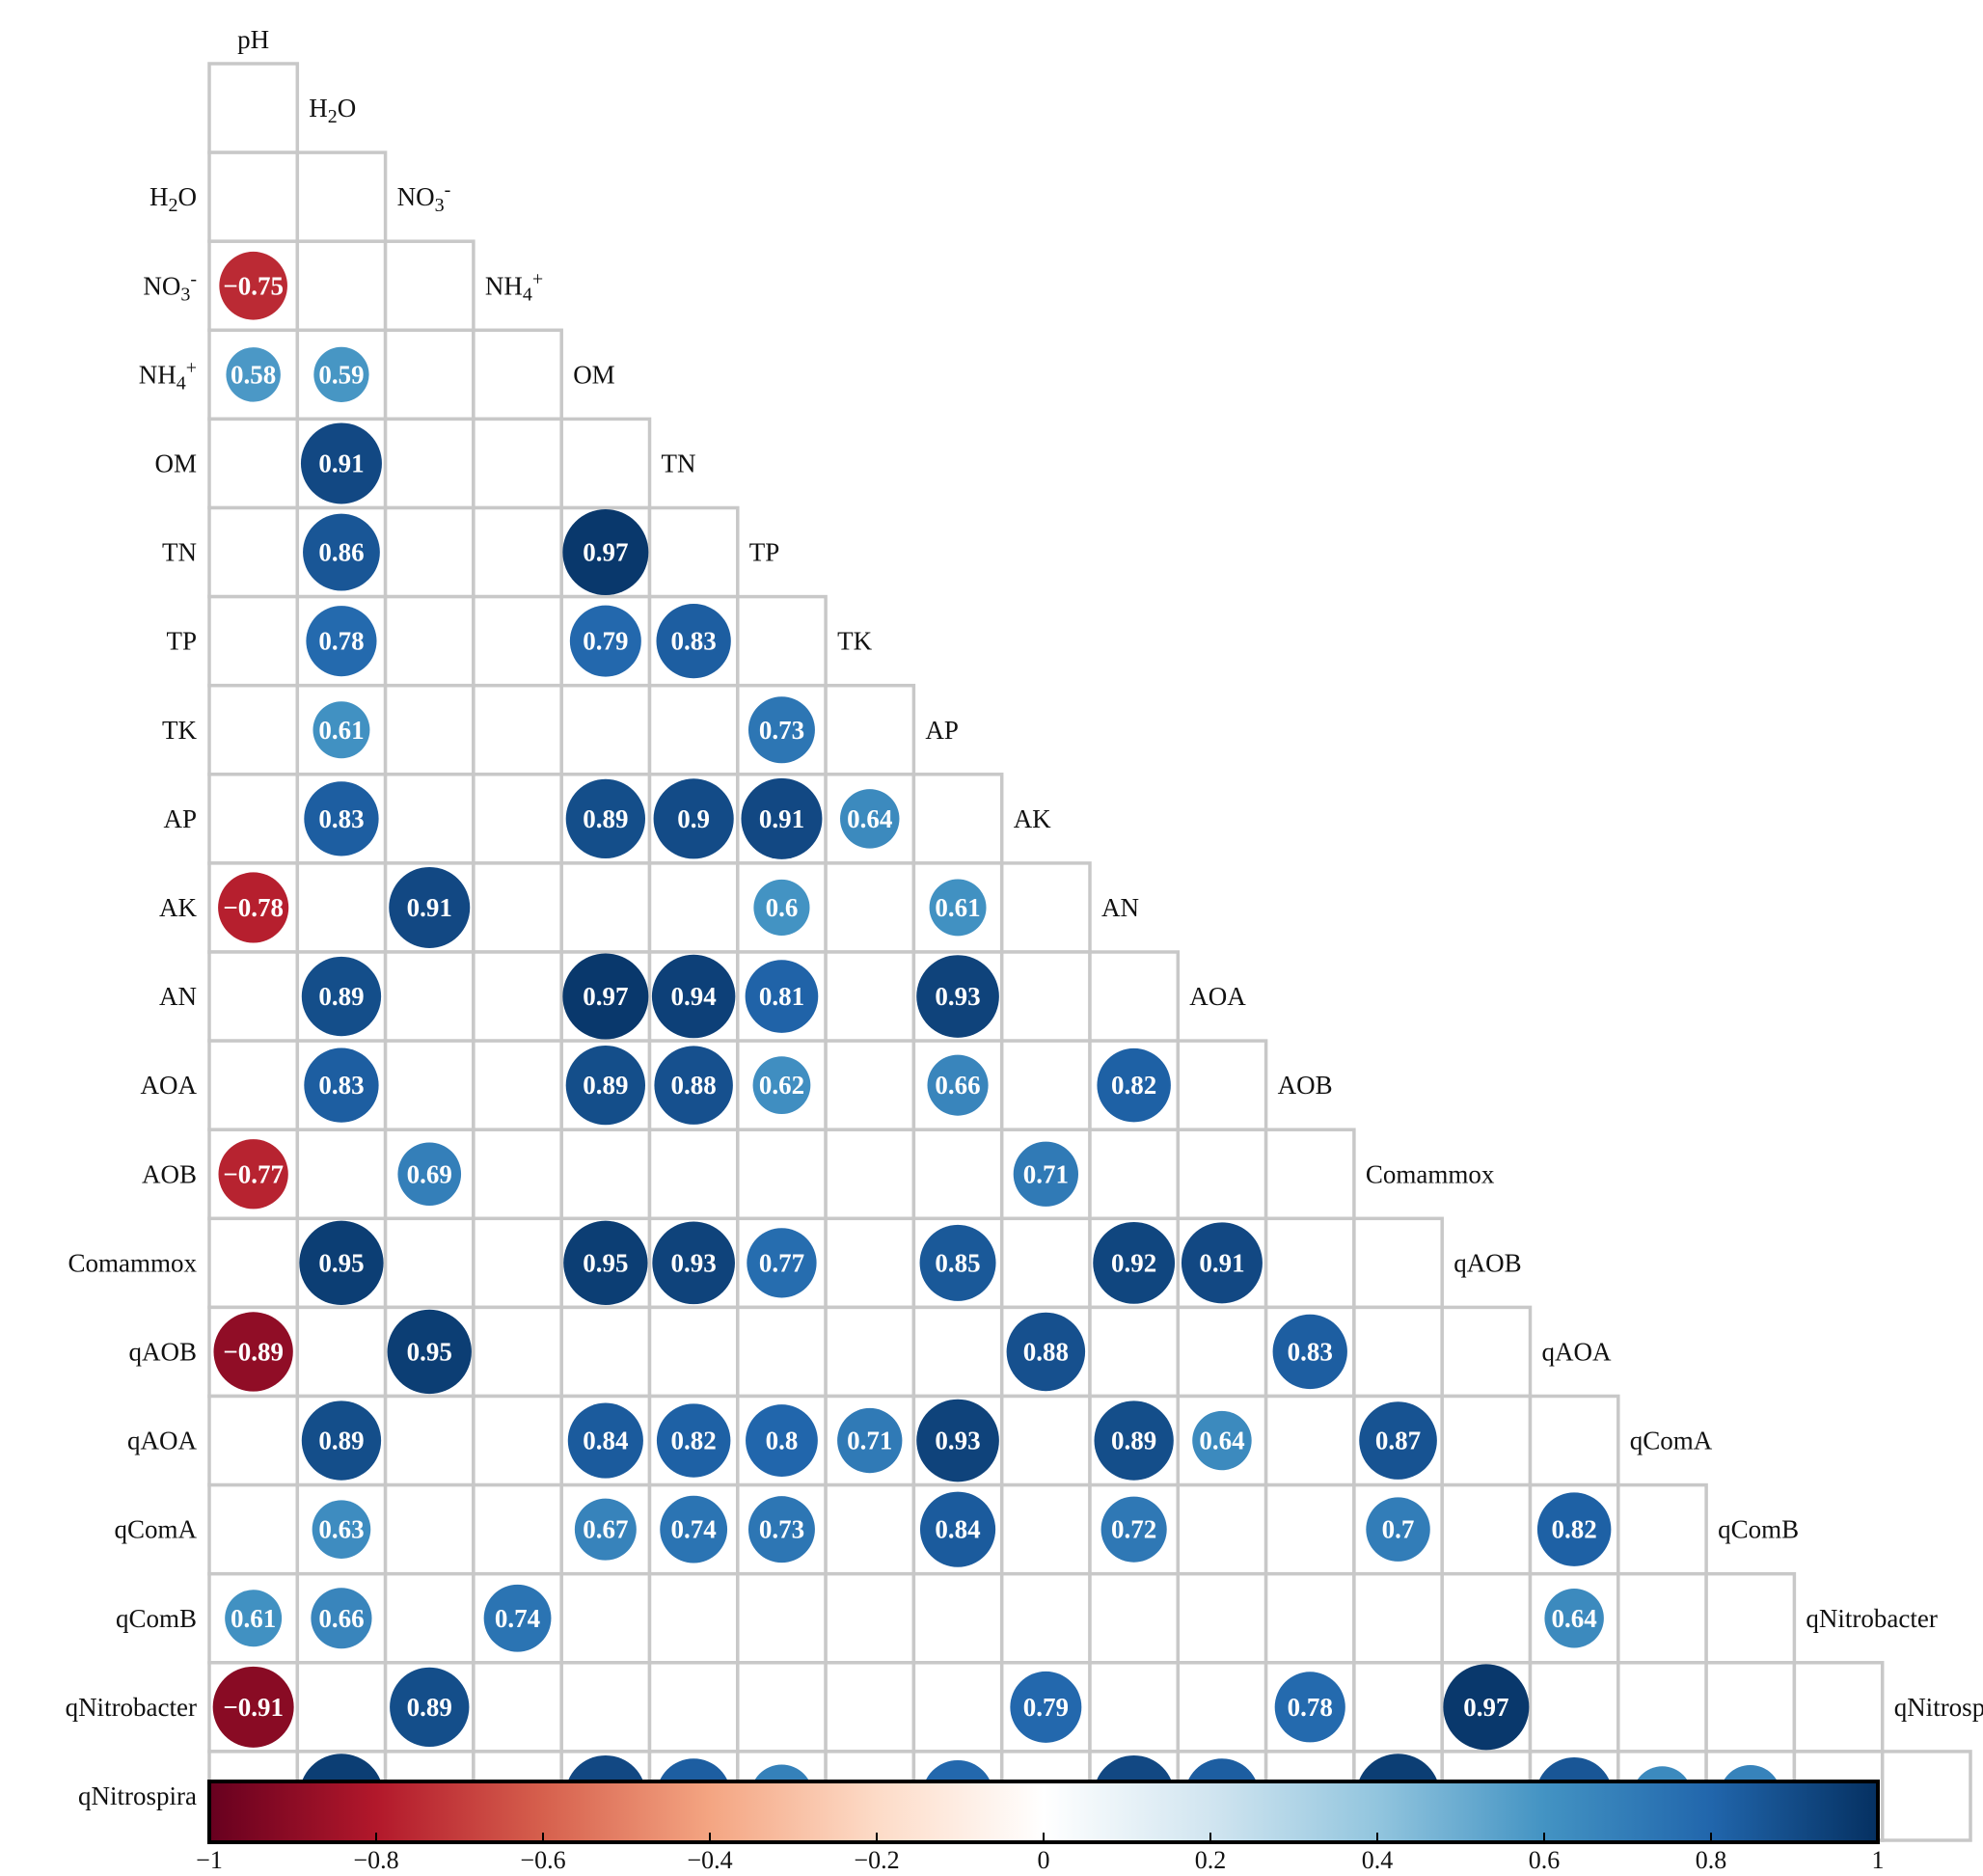  I want to click on correlation-cell: 0.79, so click(605, 641).